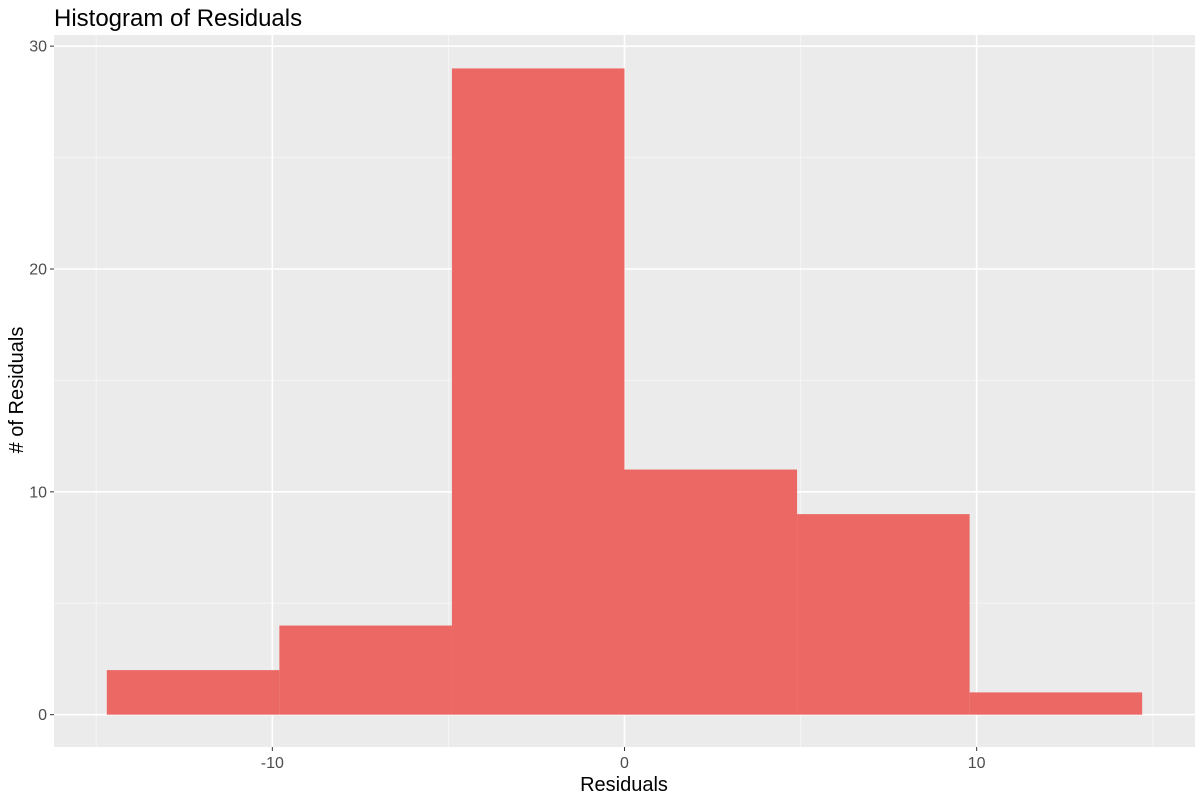 The image size is (1200, 800). I want to click on x-axis-title: Residuals, so click(624, 785).